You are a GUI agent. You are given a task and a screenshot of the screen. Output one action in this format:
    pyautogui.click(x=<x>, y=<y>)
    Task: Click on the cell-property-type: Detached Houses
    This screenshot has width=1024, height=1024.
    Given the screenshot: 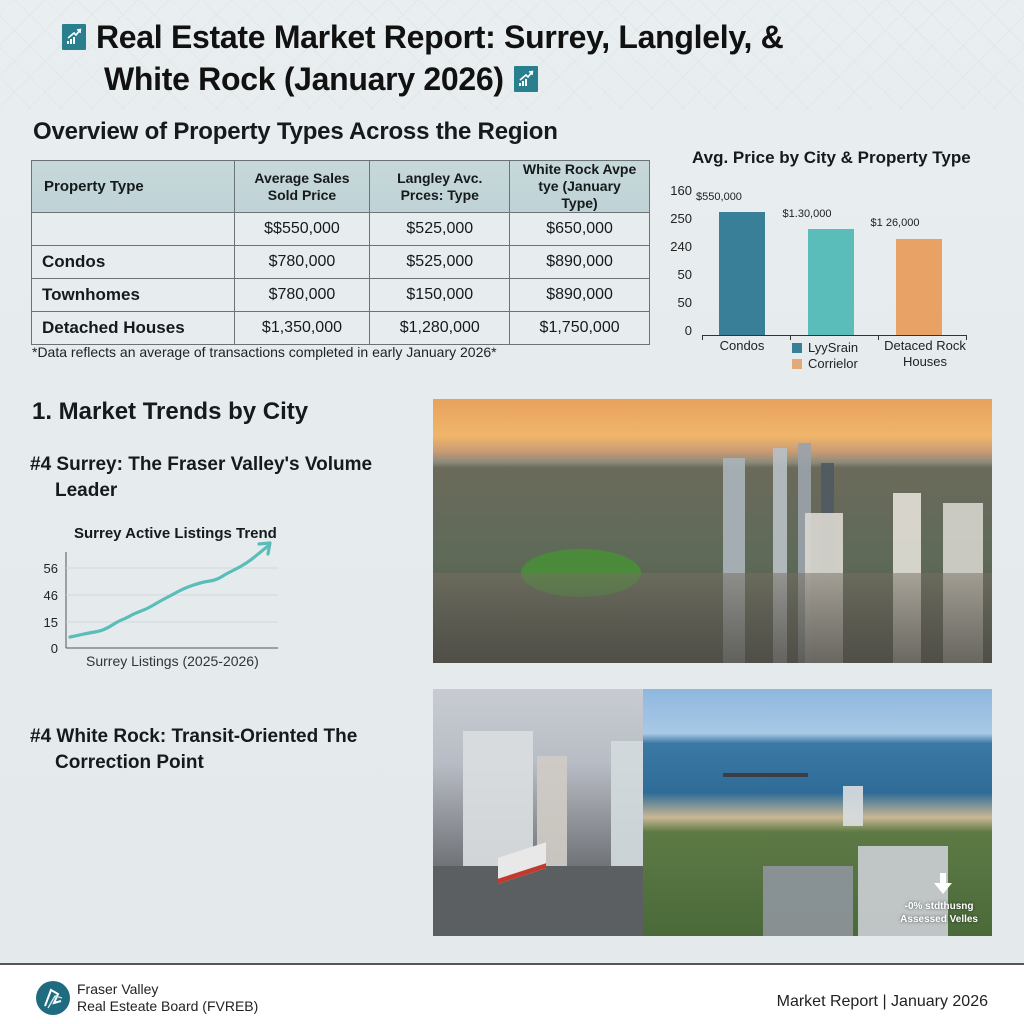 What is the action you would take?
    pyautogui.click(x=133, y=328)
    